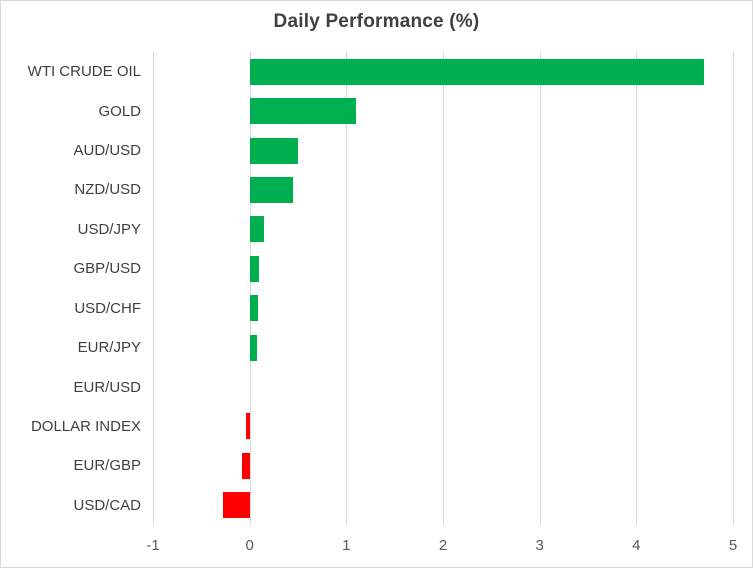 Image resolution: width=753 pixels, height=568 pixels. What do you see at coordinates (119, 111) in the screenshot?
I see `category-label-gold: GOLD` at bounding box center [119, 111].